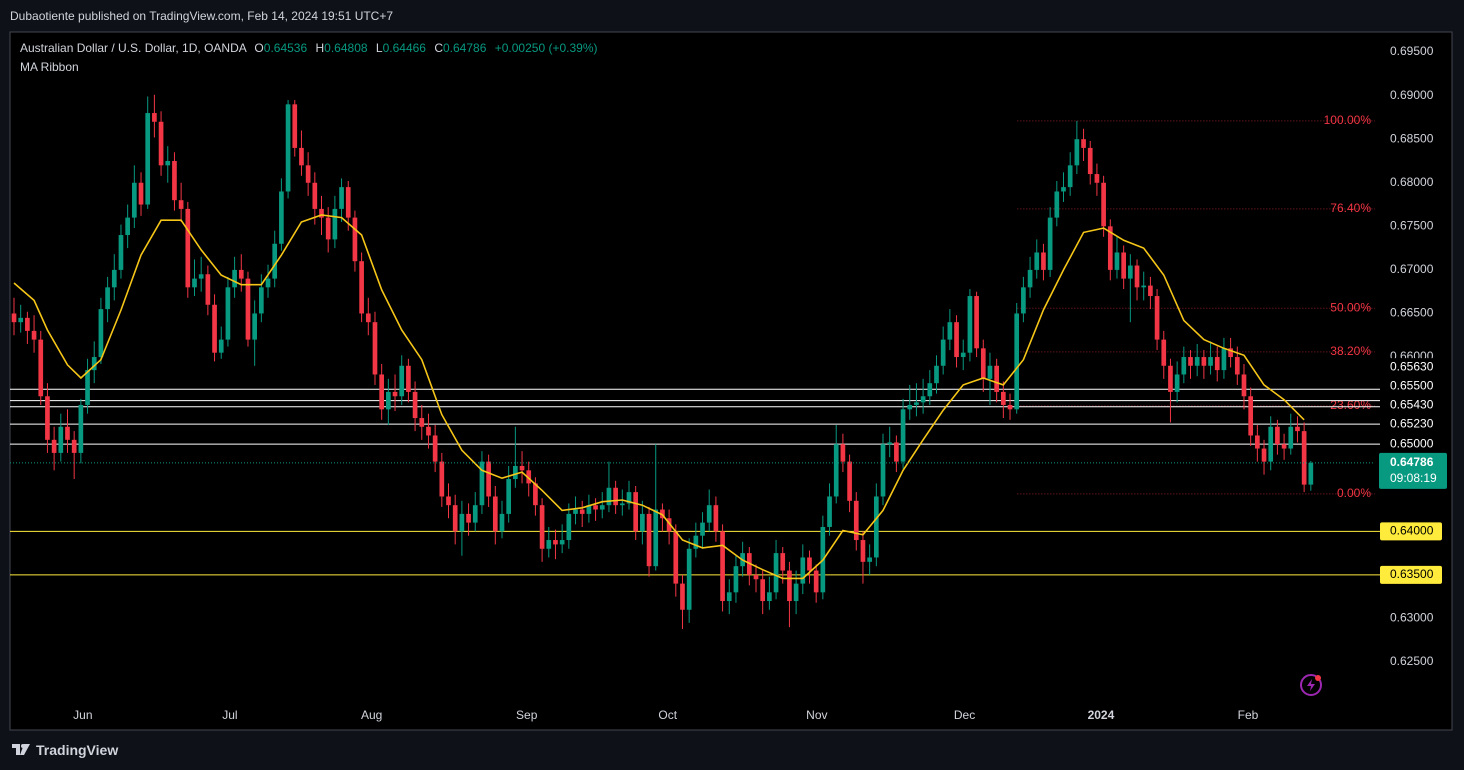  What do you see at coordinates (1412, 423) in the screenshot?
I see `level-label: 0.65230` at bounding box center [1412, 423].